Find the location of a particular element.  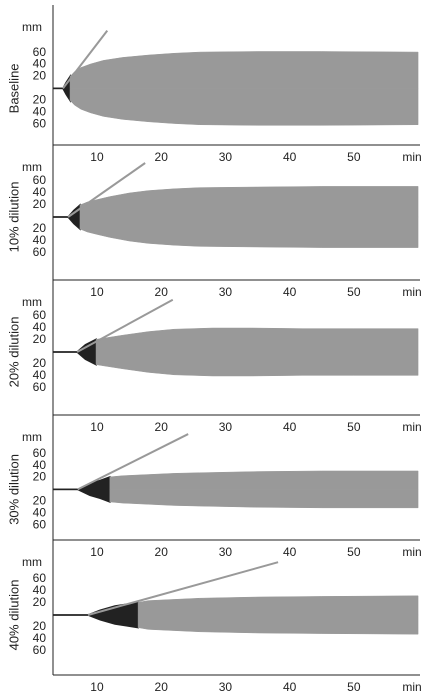

panel-label: Baseline is located at coordinates (13, 88).